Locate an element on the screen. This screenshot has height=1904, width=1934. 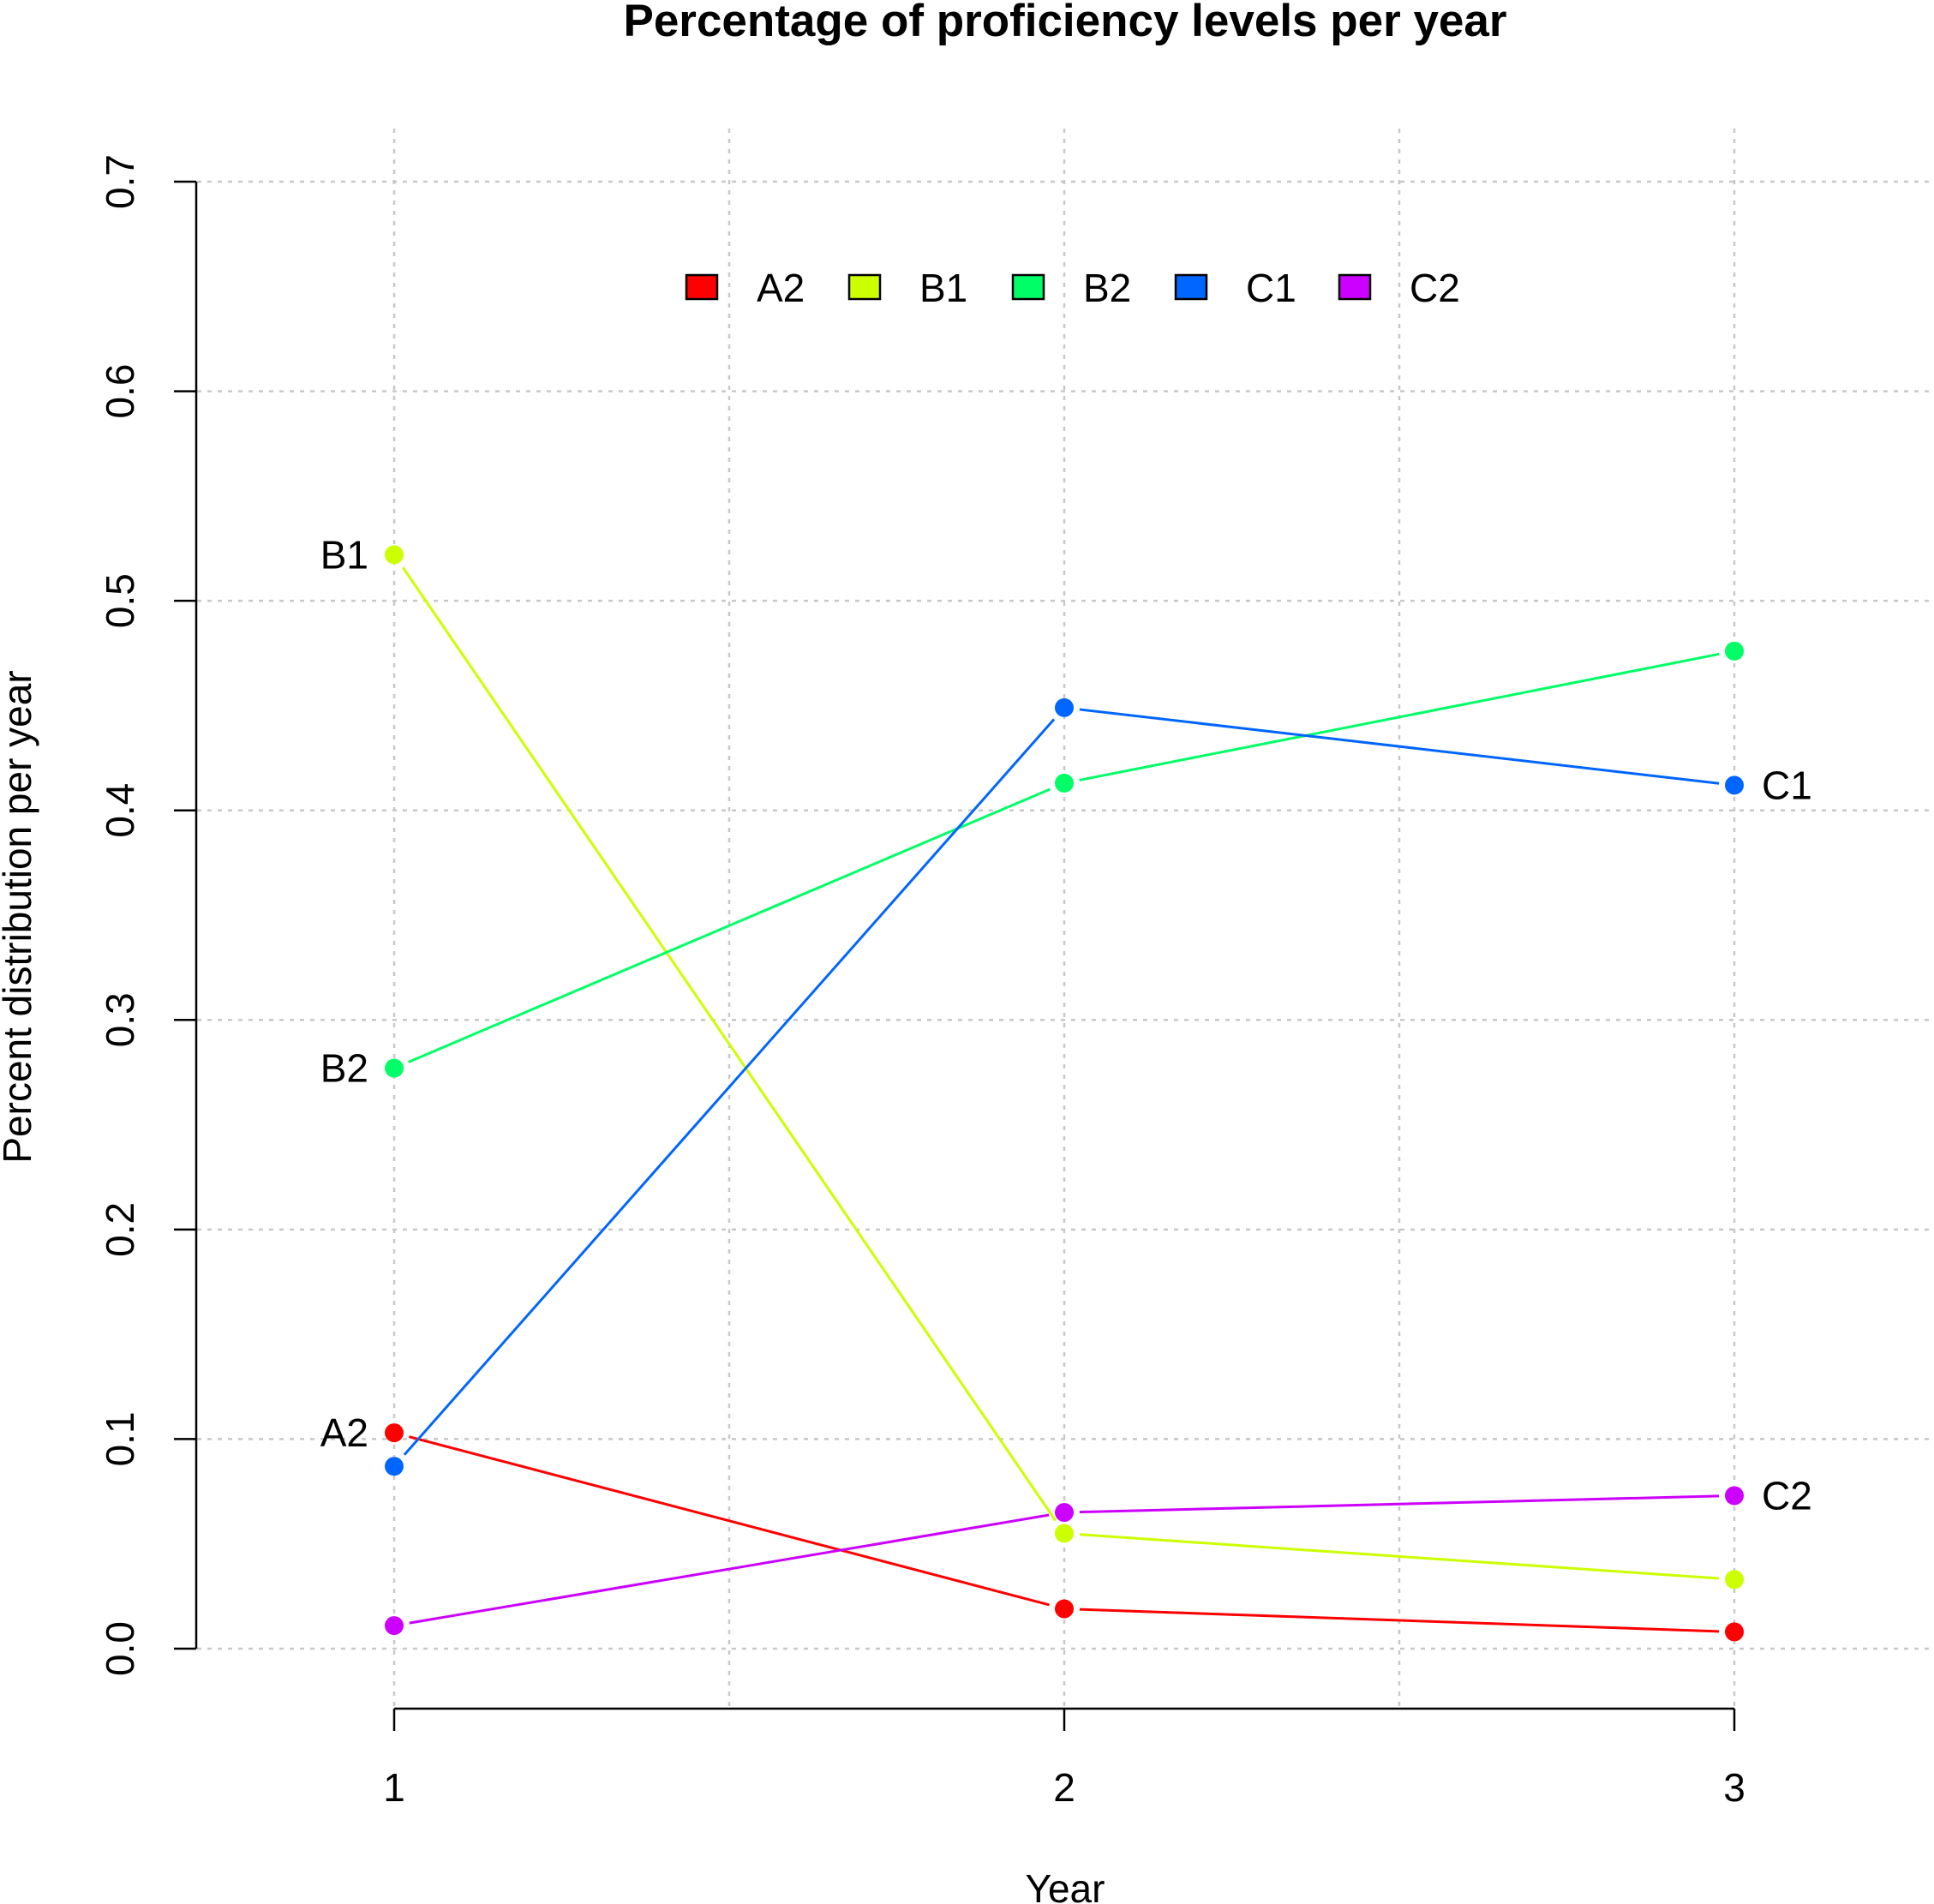
legend-swatch-b1 is located at coordinates (864, 287).